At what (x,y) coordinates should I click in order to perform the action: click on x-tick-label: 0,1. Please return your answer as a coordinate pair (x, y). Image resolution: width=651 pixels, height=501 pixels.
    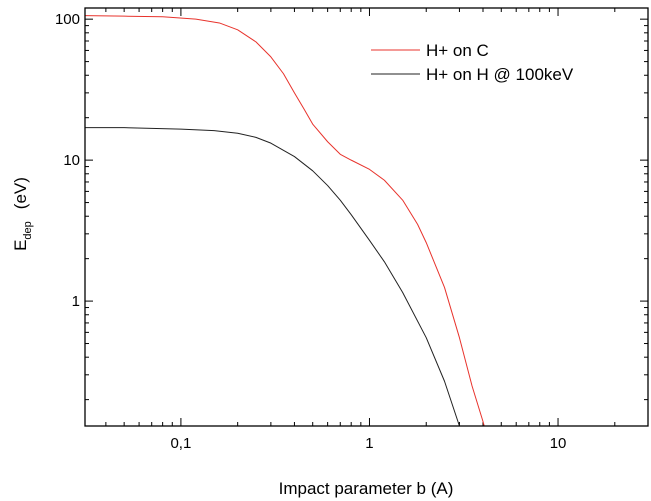
    Looking at the image, I should click on (180, 443).